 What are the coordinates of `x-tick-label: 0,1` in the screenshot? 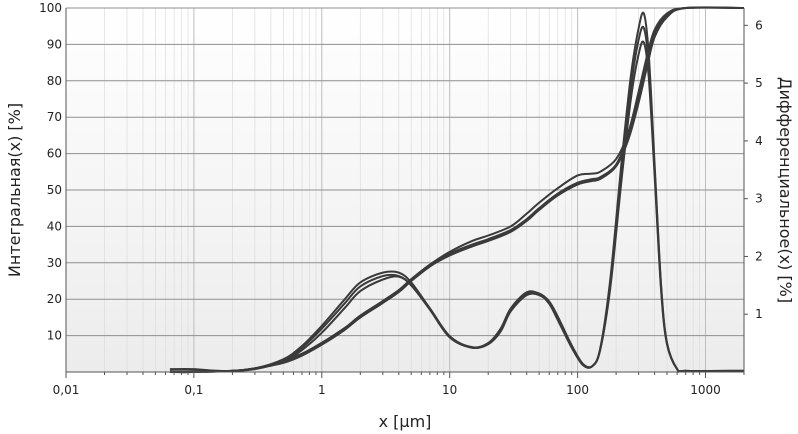 It's located at (193, 390).